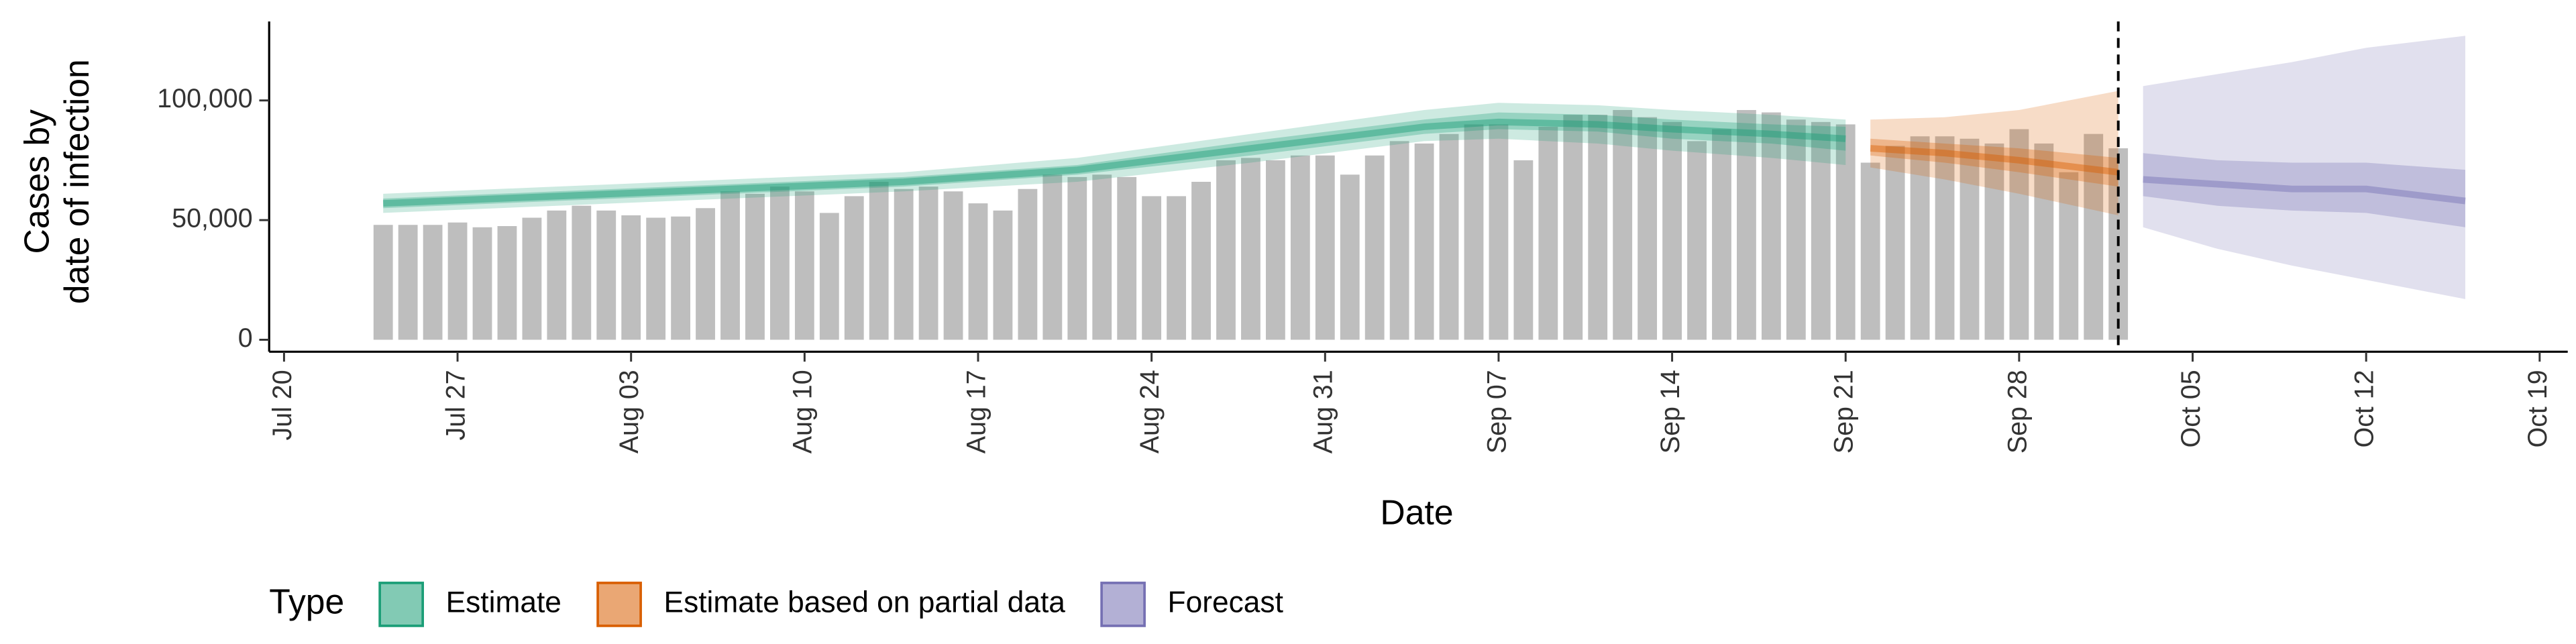  I want to click on x-tick-label: Sep 14, so click(1670, 411).